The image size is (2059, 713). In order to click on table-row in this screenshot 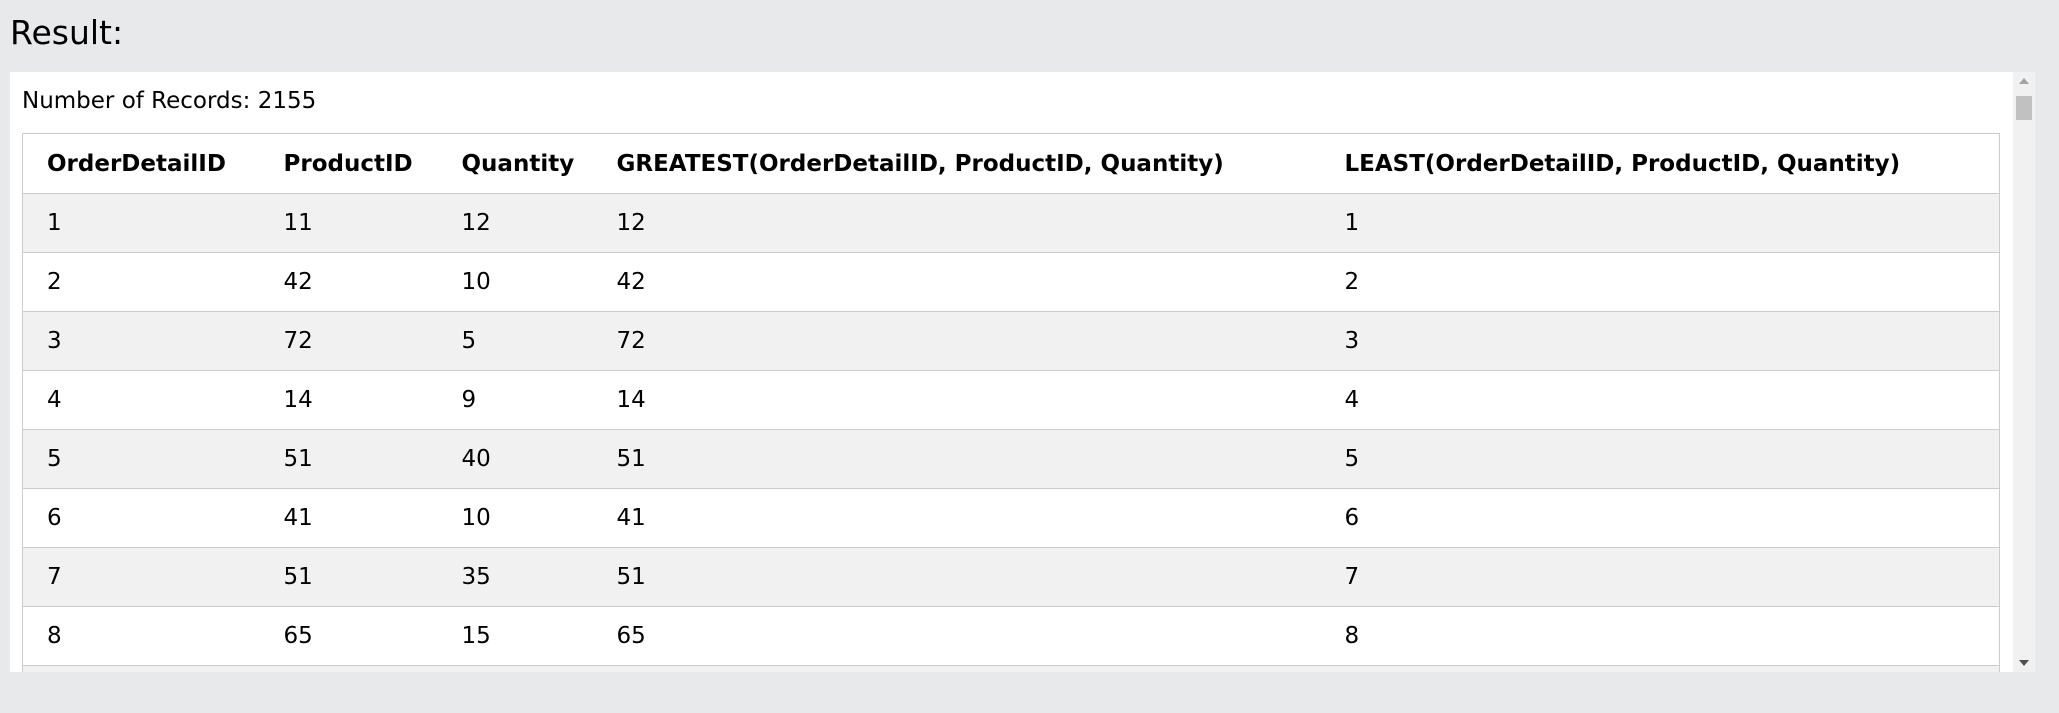, I will do `click(1011, 668)`.